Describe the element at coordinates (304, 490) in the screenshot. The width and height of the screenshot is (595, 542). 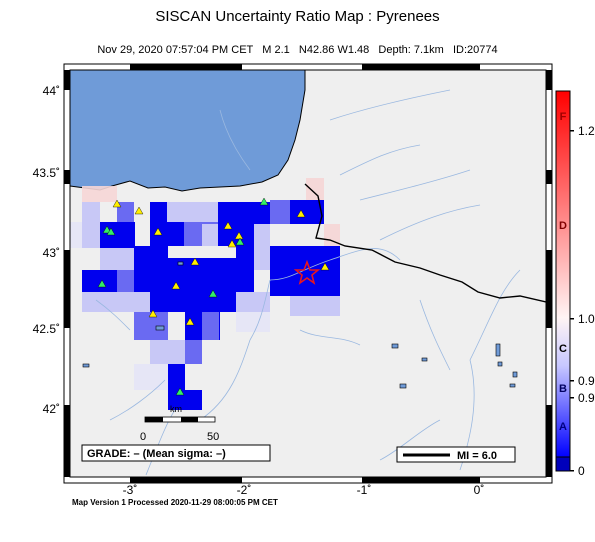
I see `longitude-labels: -3˚ -2˚ -1˚ 0˚` at that location.